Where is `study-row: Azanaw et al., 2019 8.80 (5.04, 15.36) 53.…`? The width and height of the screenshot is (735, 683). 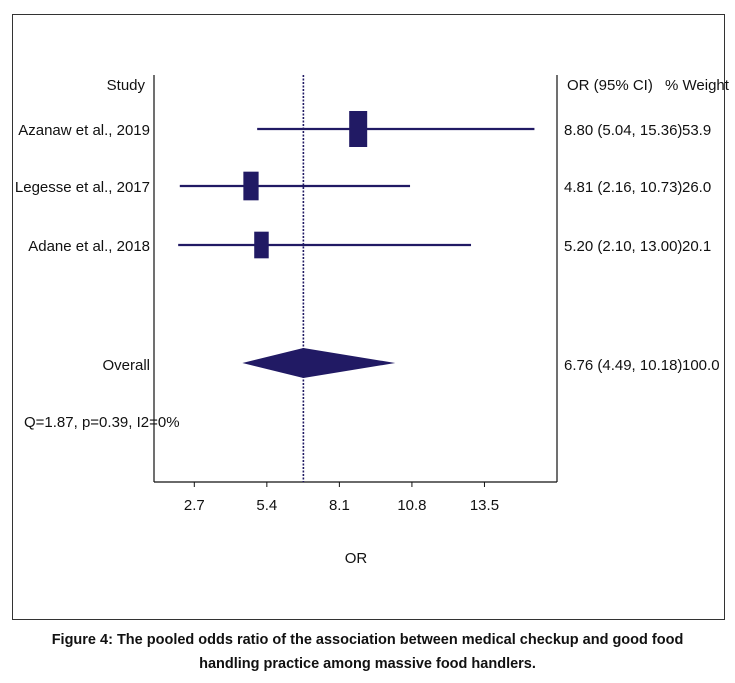 study-row: Azanaw et al., 2019 8.80 (5.04, 15.36) 53.… is located at coordinates (364, 129).